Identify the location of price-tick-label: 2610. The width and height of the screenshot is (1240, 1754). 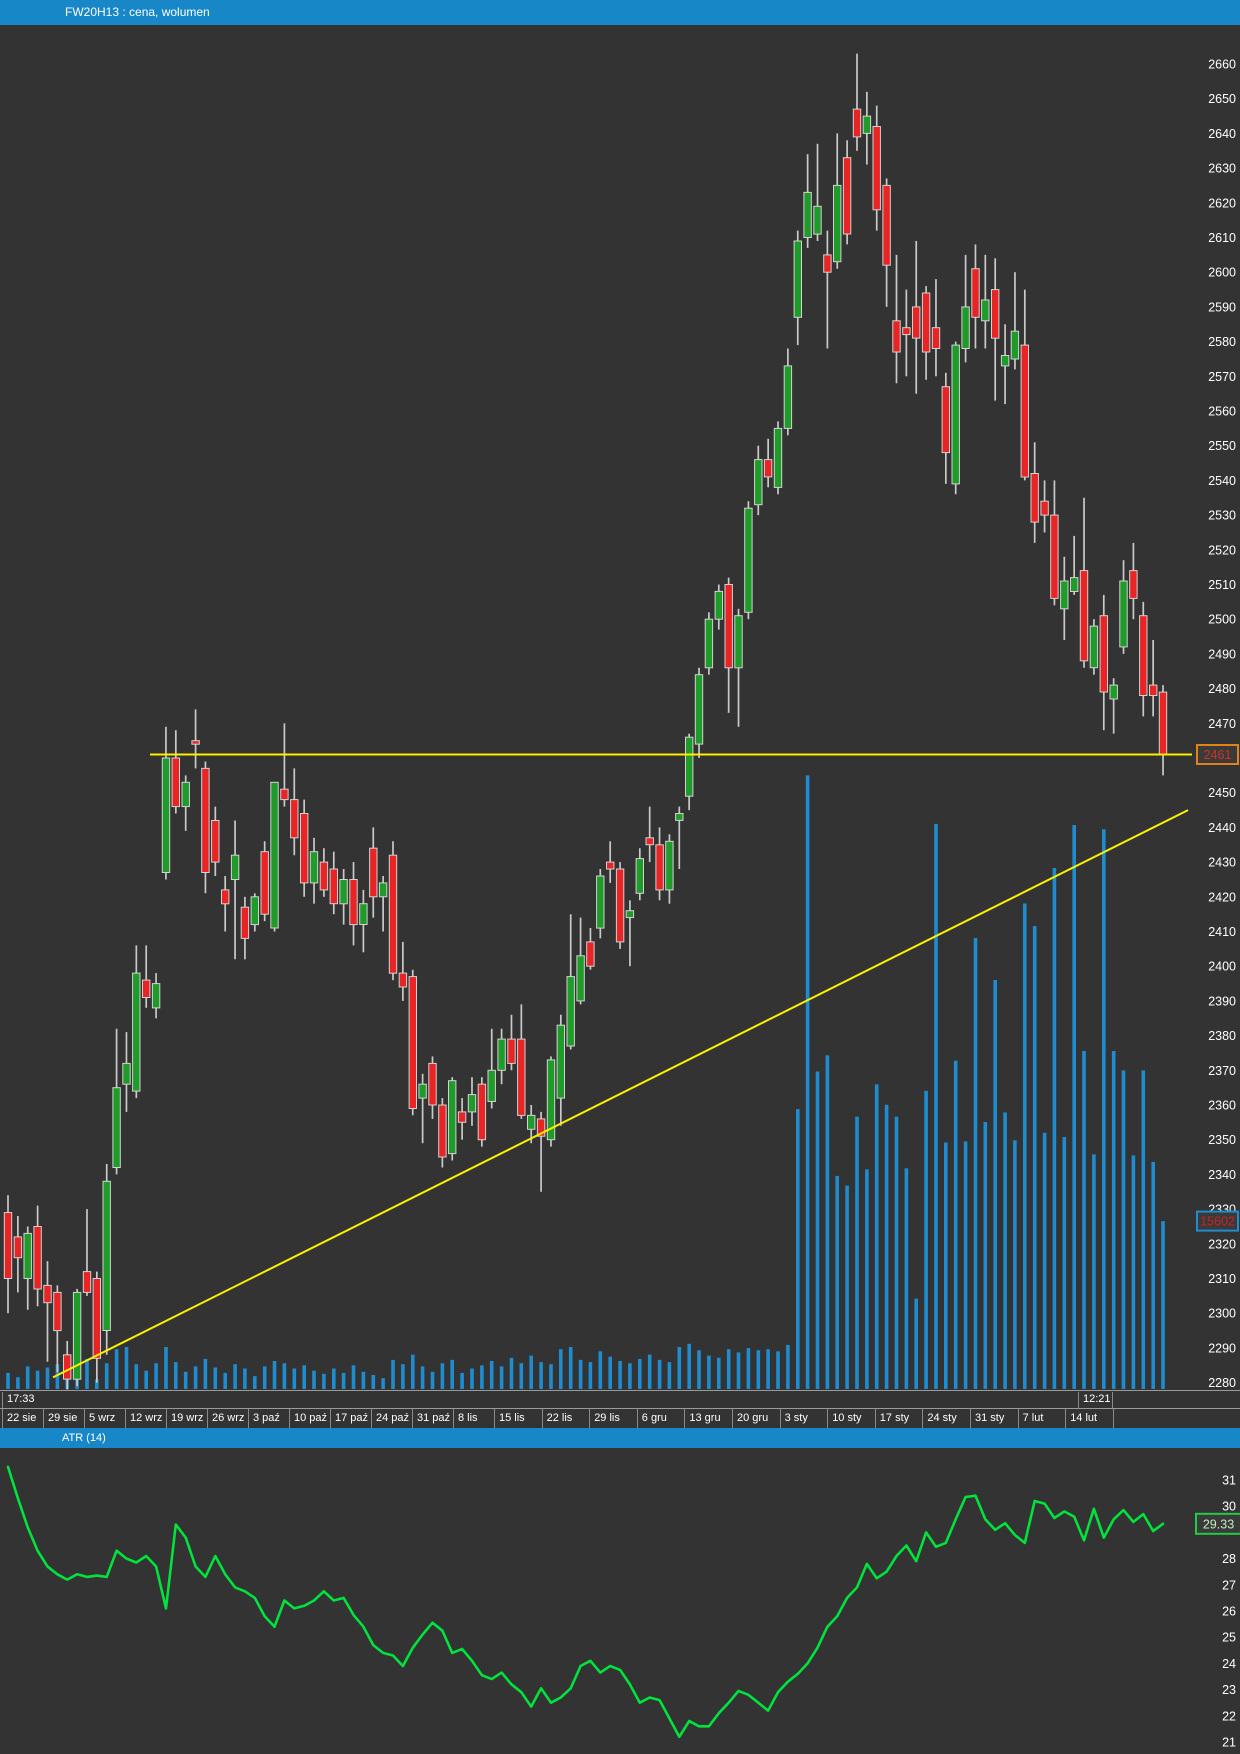
(1222, 238).